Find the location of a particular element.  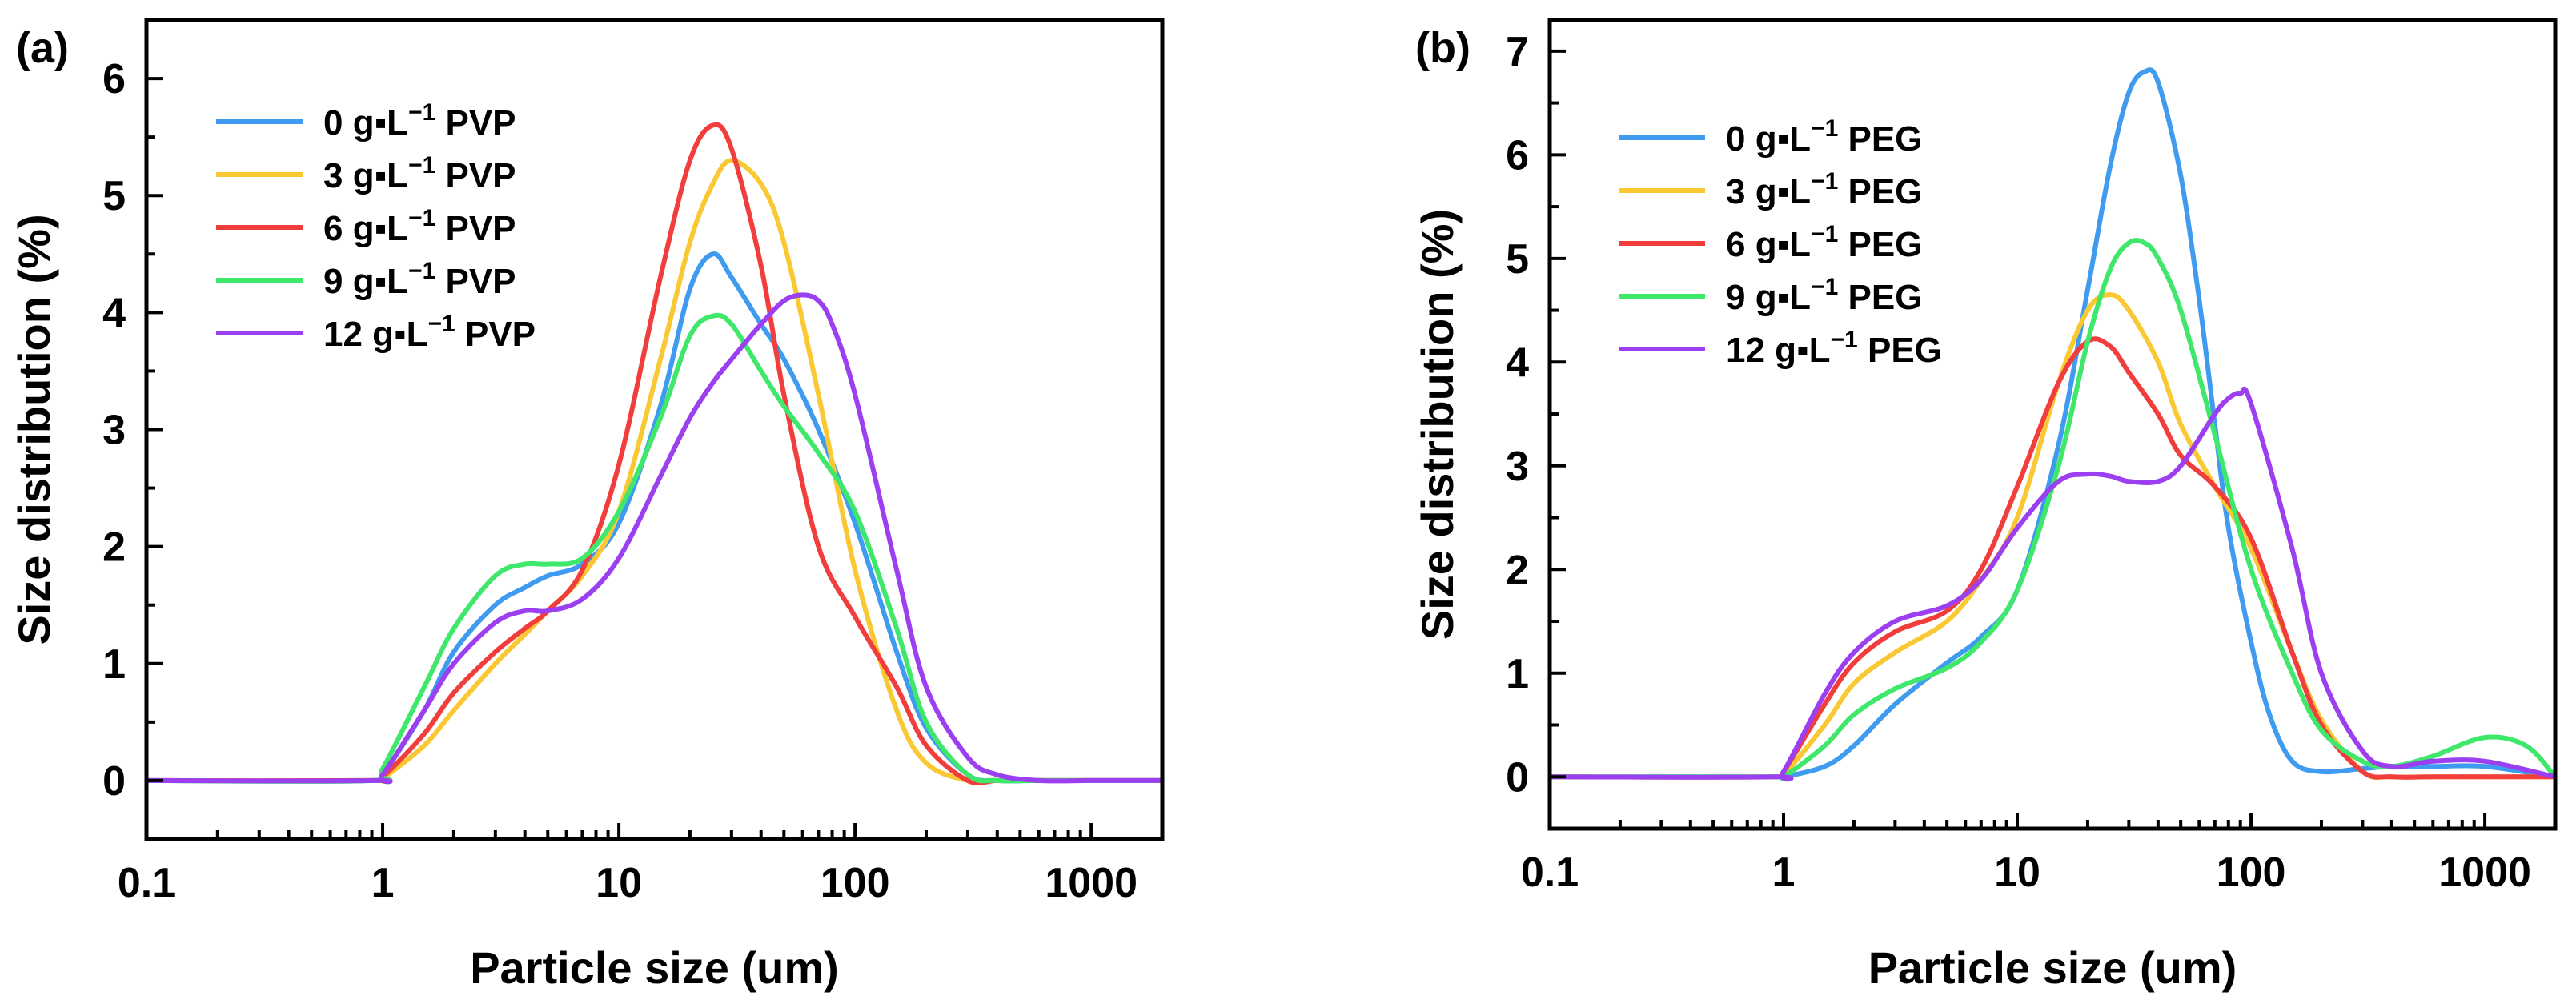

panel-label: (a) is located at coordinates (42, 48).